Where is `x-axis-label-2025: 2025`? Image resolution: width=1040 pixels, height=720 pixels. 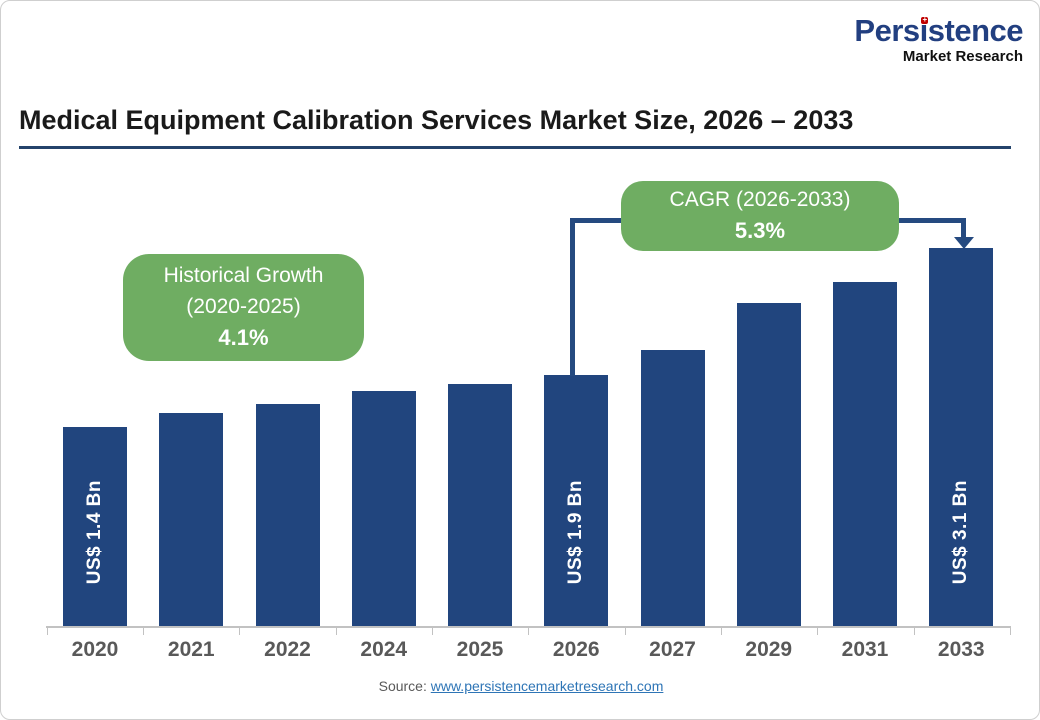 x-axis-label-2025: 2025 is located at coordinates (480, 649).